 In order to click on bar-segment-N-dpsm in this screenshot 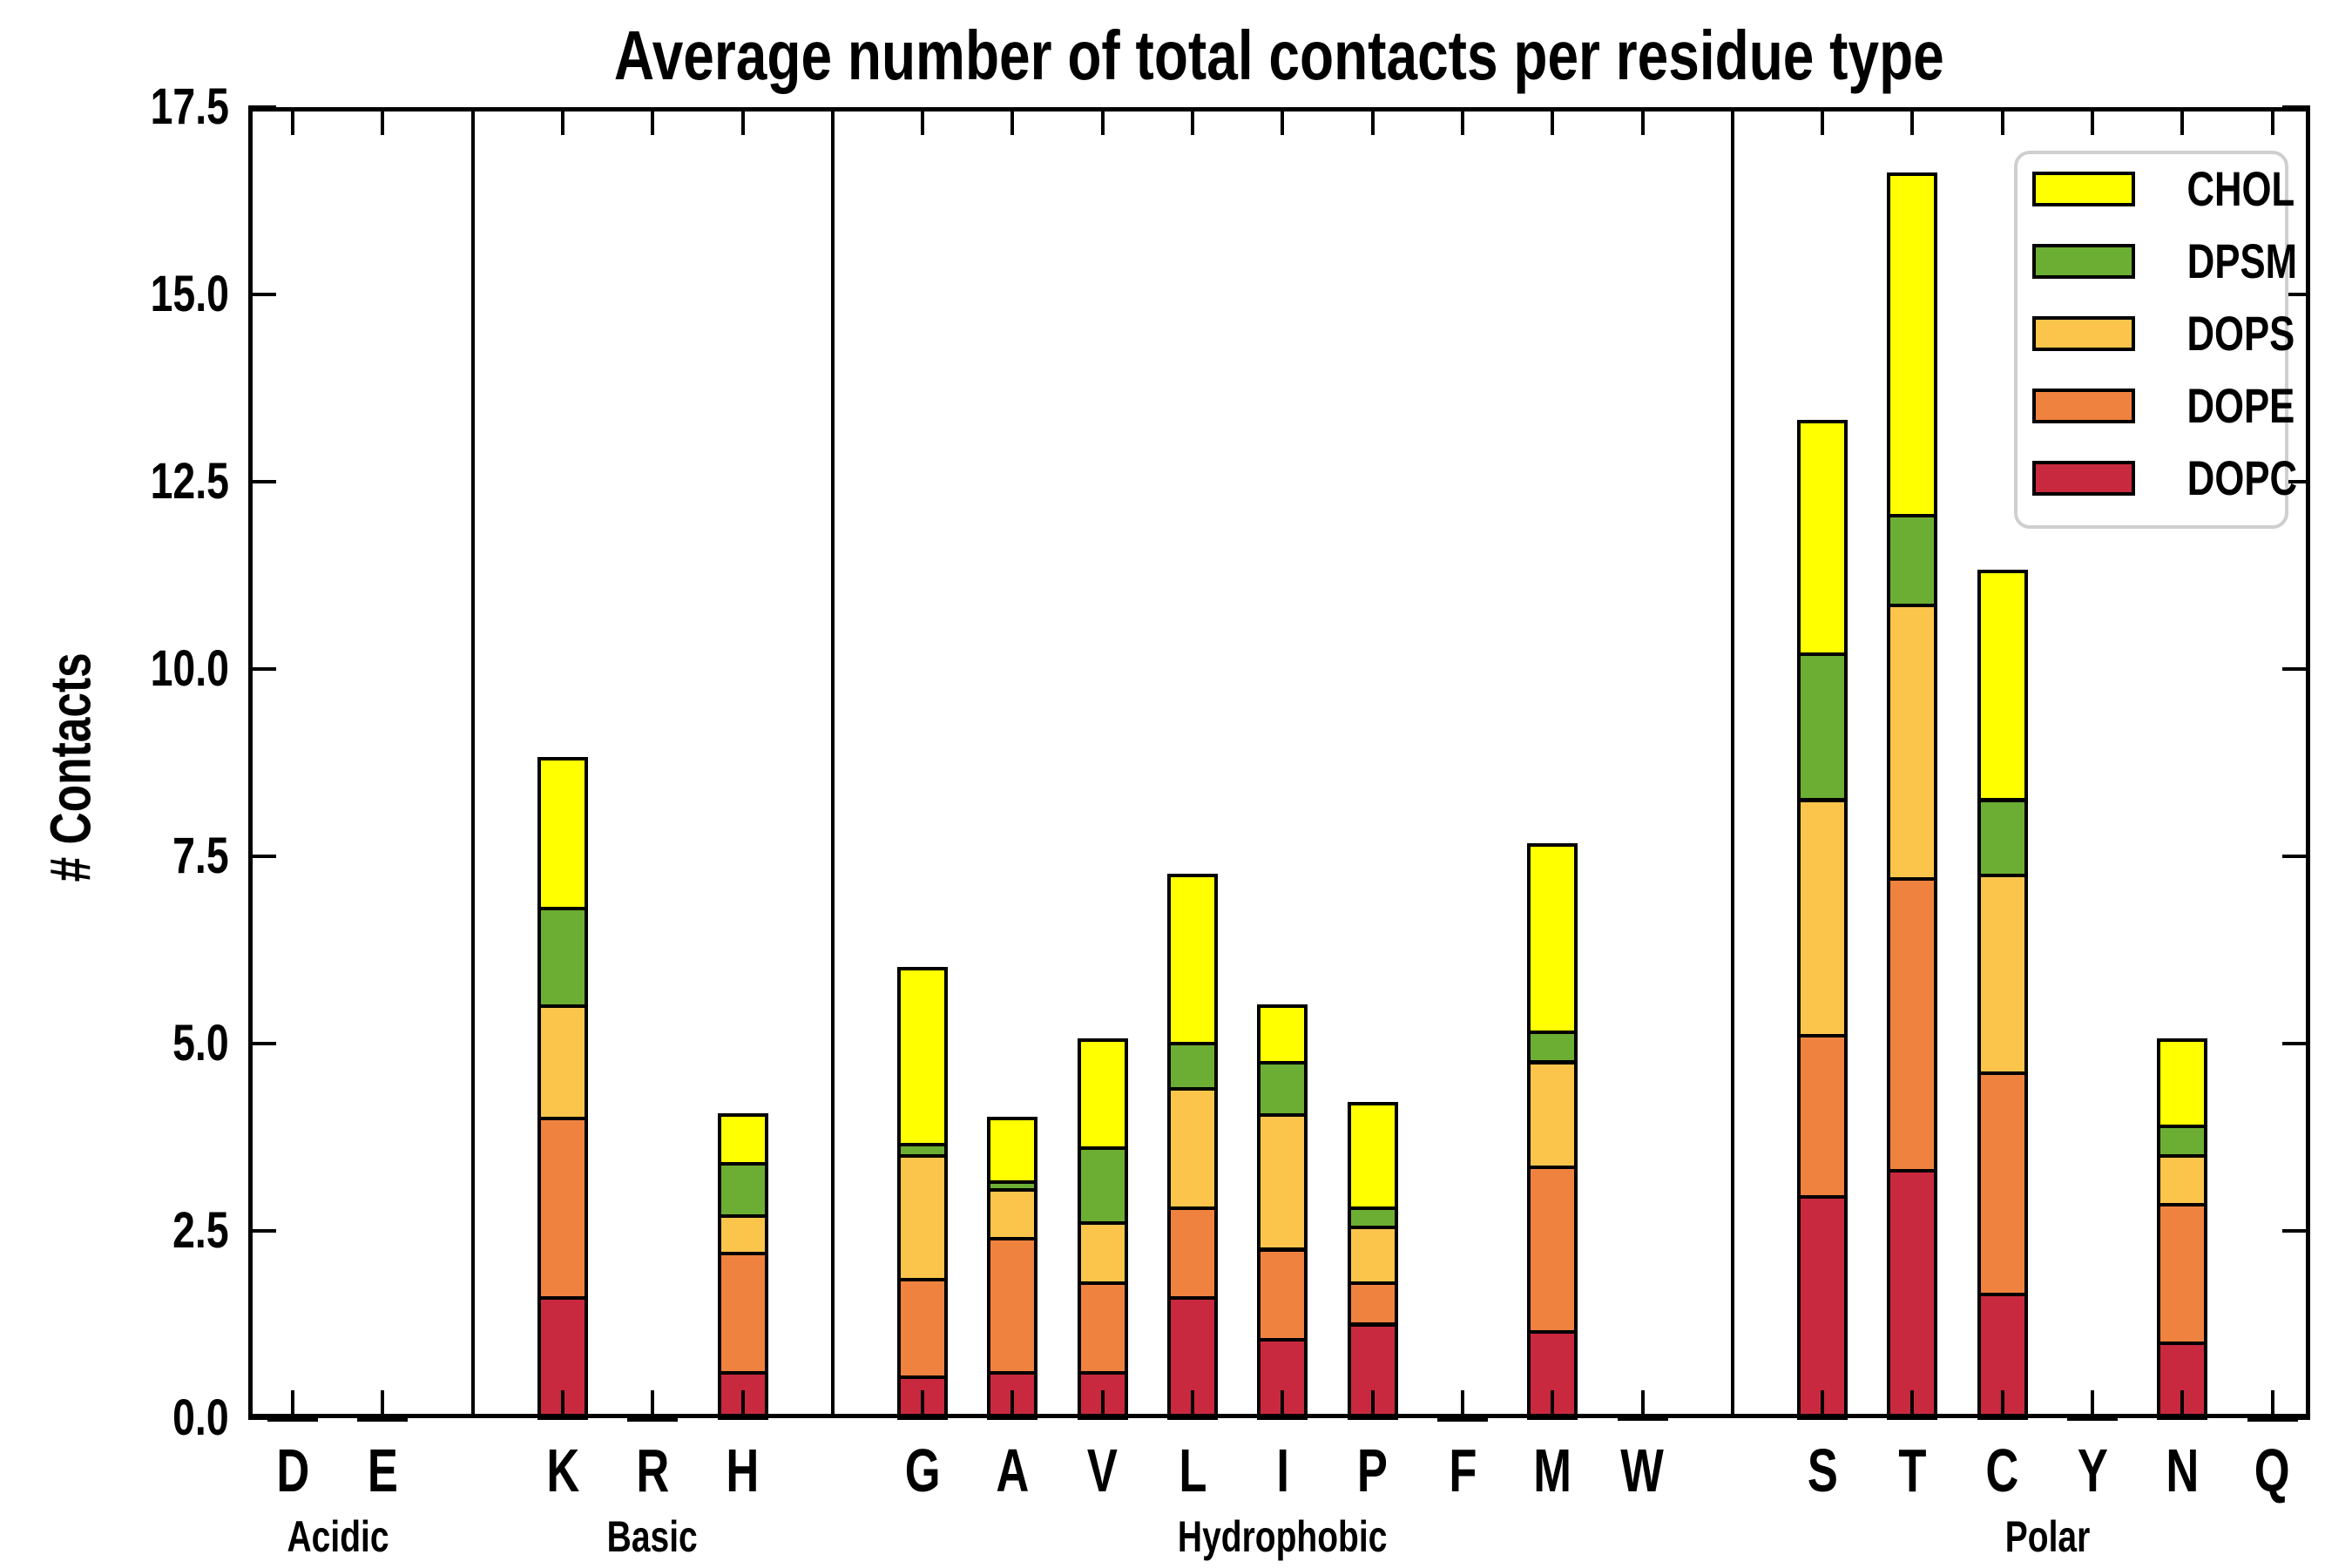, I will do `click(2182, 1141)`.